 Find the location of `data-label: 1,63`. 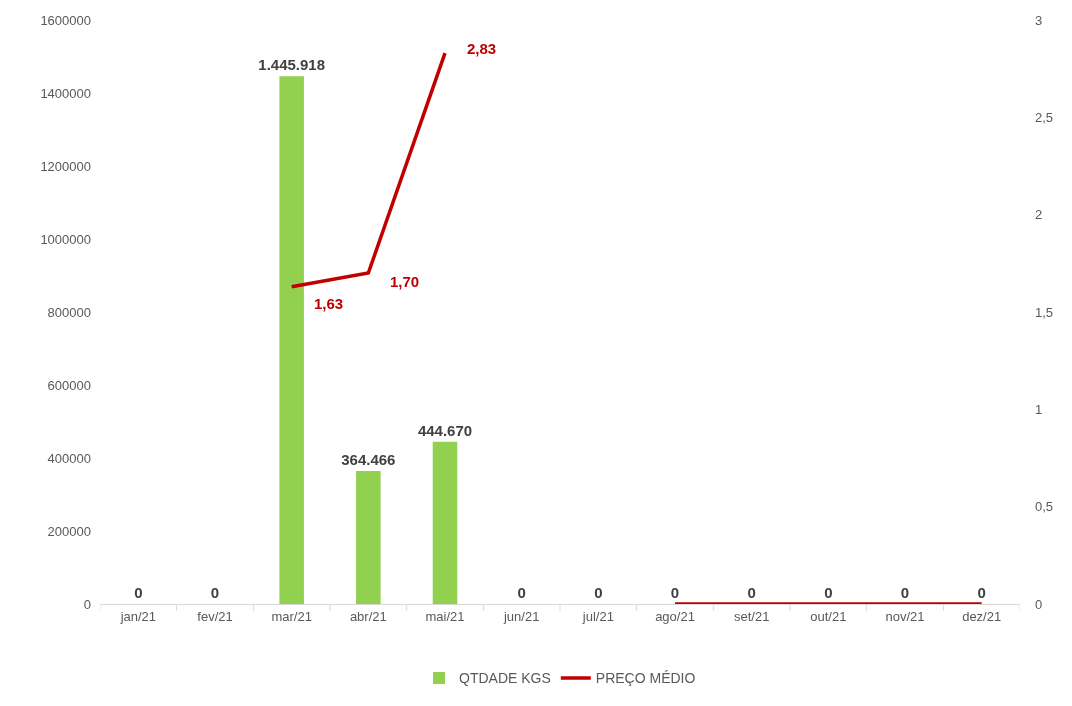

data-label: 1,63 is located at coordinates (329, 303).